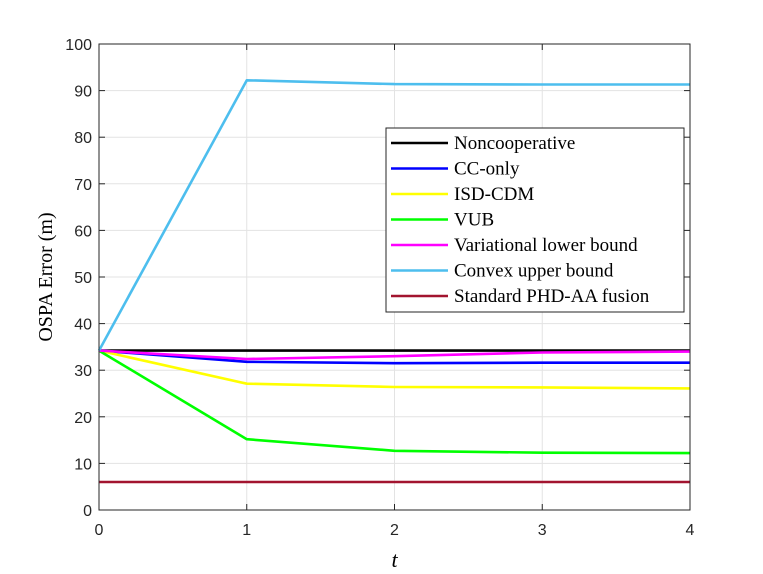 This screenshot has width=763, height=574. Describe the element at coordinates (494, 194) in the screenshot. I see `legend-entry: ISD-CDM` at that location.